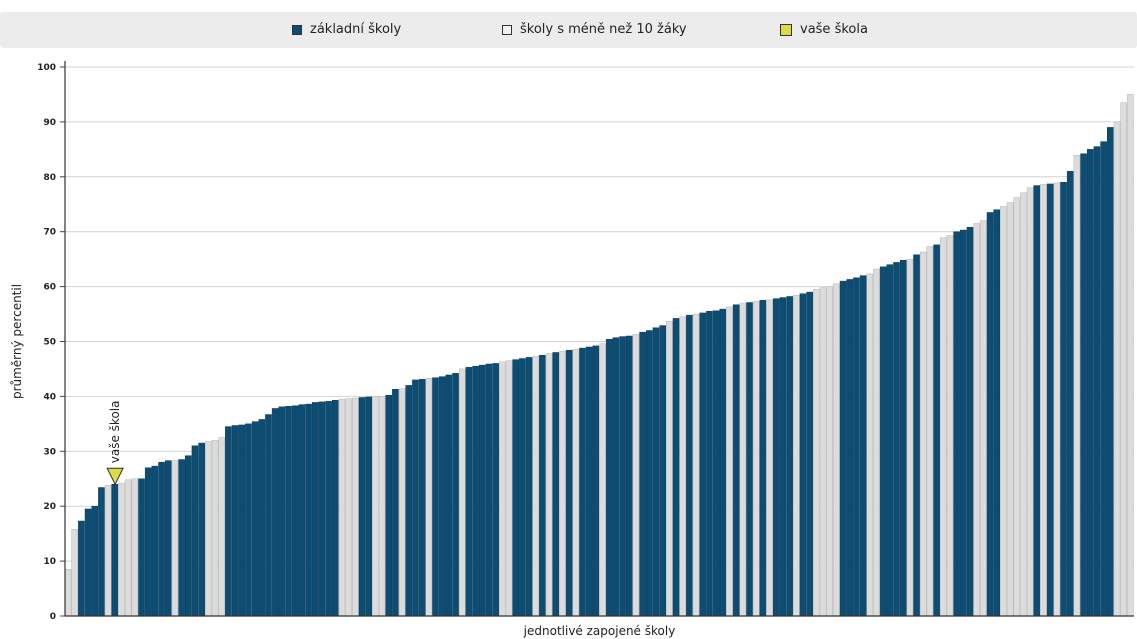  I want to click on your-school-marker-icon, so click(115, 476).